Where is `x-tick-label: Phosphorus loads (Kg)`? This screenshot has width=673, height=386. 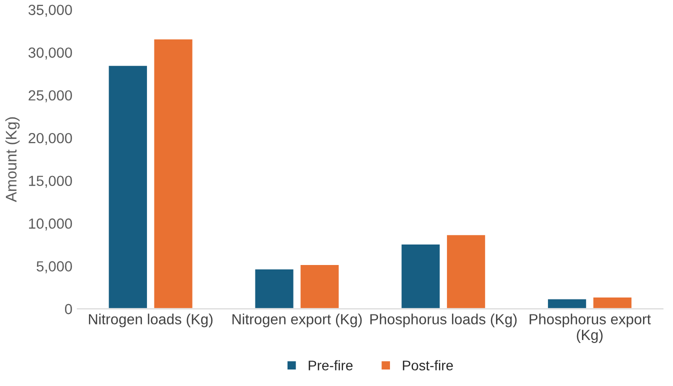 x-tick-label: Phosphorus loads (Kg) is located at coordinates (443, 321).